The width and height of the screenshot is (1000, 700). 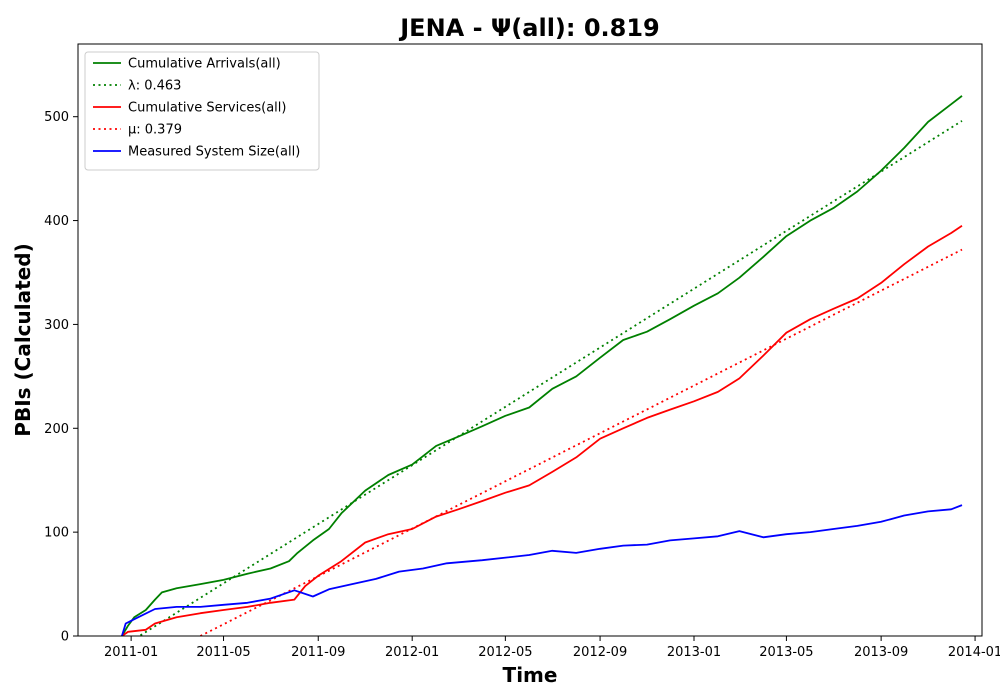 What do you see at coordinates (131, 652) in the screenshot?
I see `x-tick-label-0: 2011-01` at bounding box center [131, 652].